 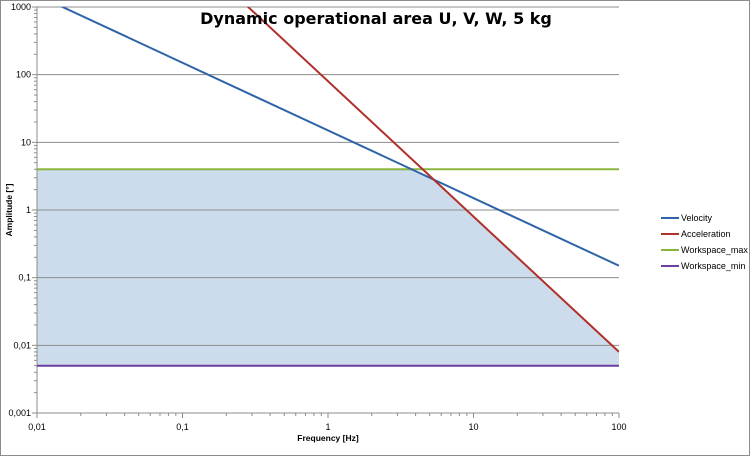 I want to click on y-tick-label: 1, so click(x=28, y=210).